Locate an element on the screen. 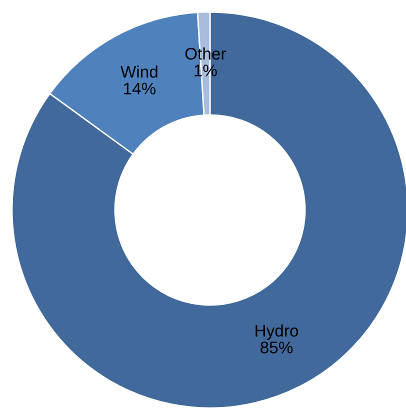 The height and width of the screenshot is (408, 406). slice-label: Hydro is located at coordinates (277, 332).